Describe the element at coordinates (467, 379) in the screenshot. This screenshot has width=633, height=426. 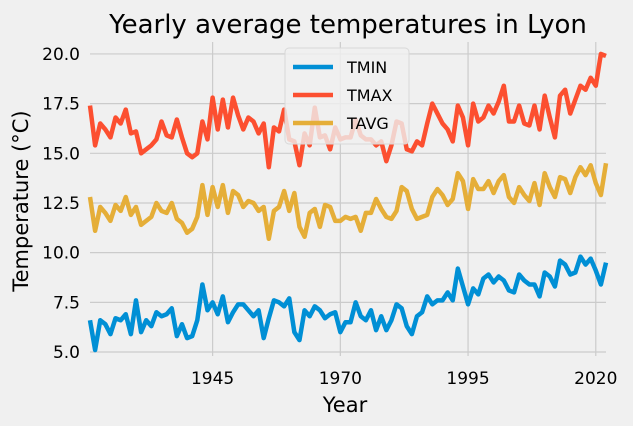
I see `x-tick-label: 1995` at that location.